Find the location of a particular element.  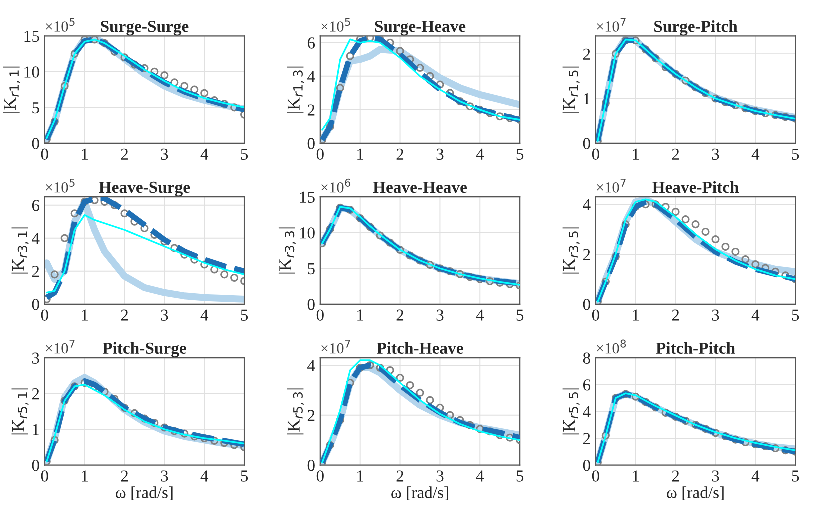

y-axis-title: |K$_{r5,5}$| is located at coordinates (571, 411).